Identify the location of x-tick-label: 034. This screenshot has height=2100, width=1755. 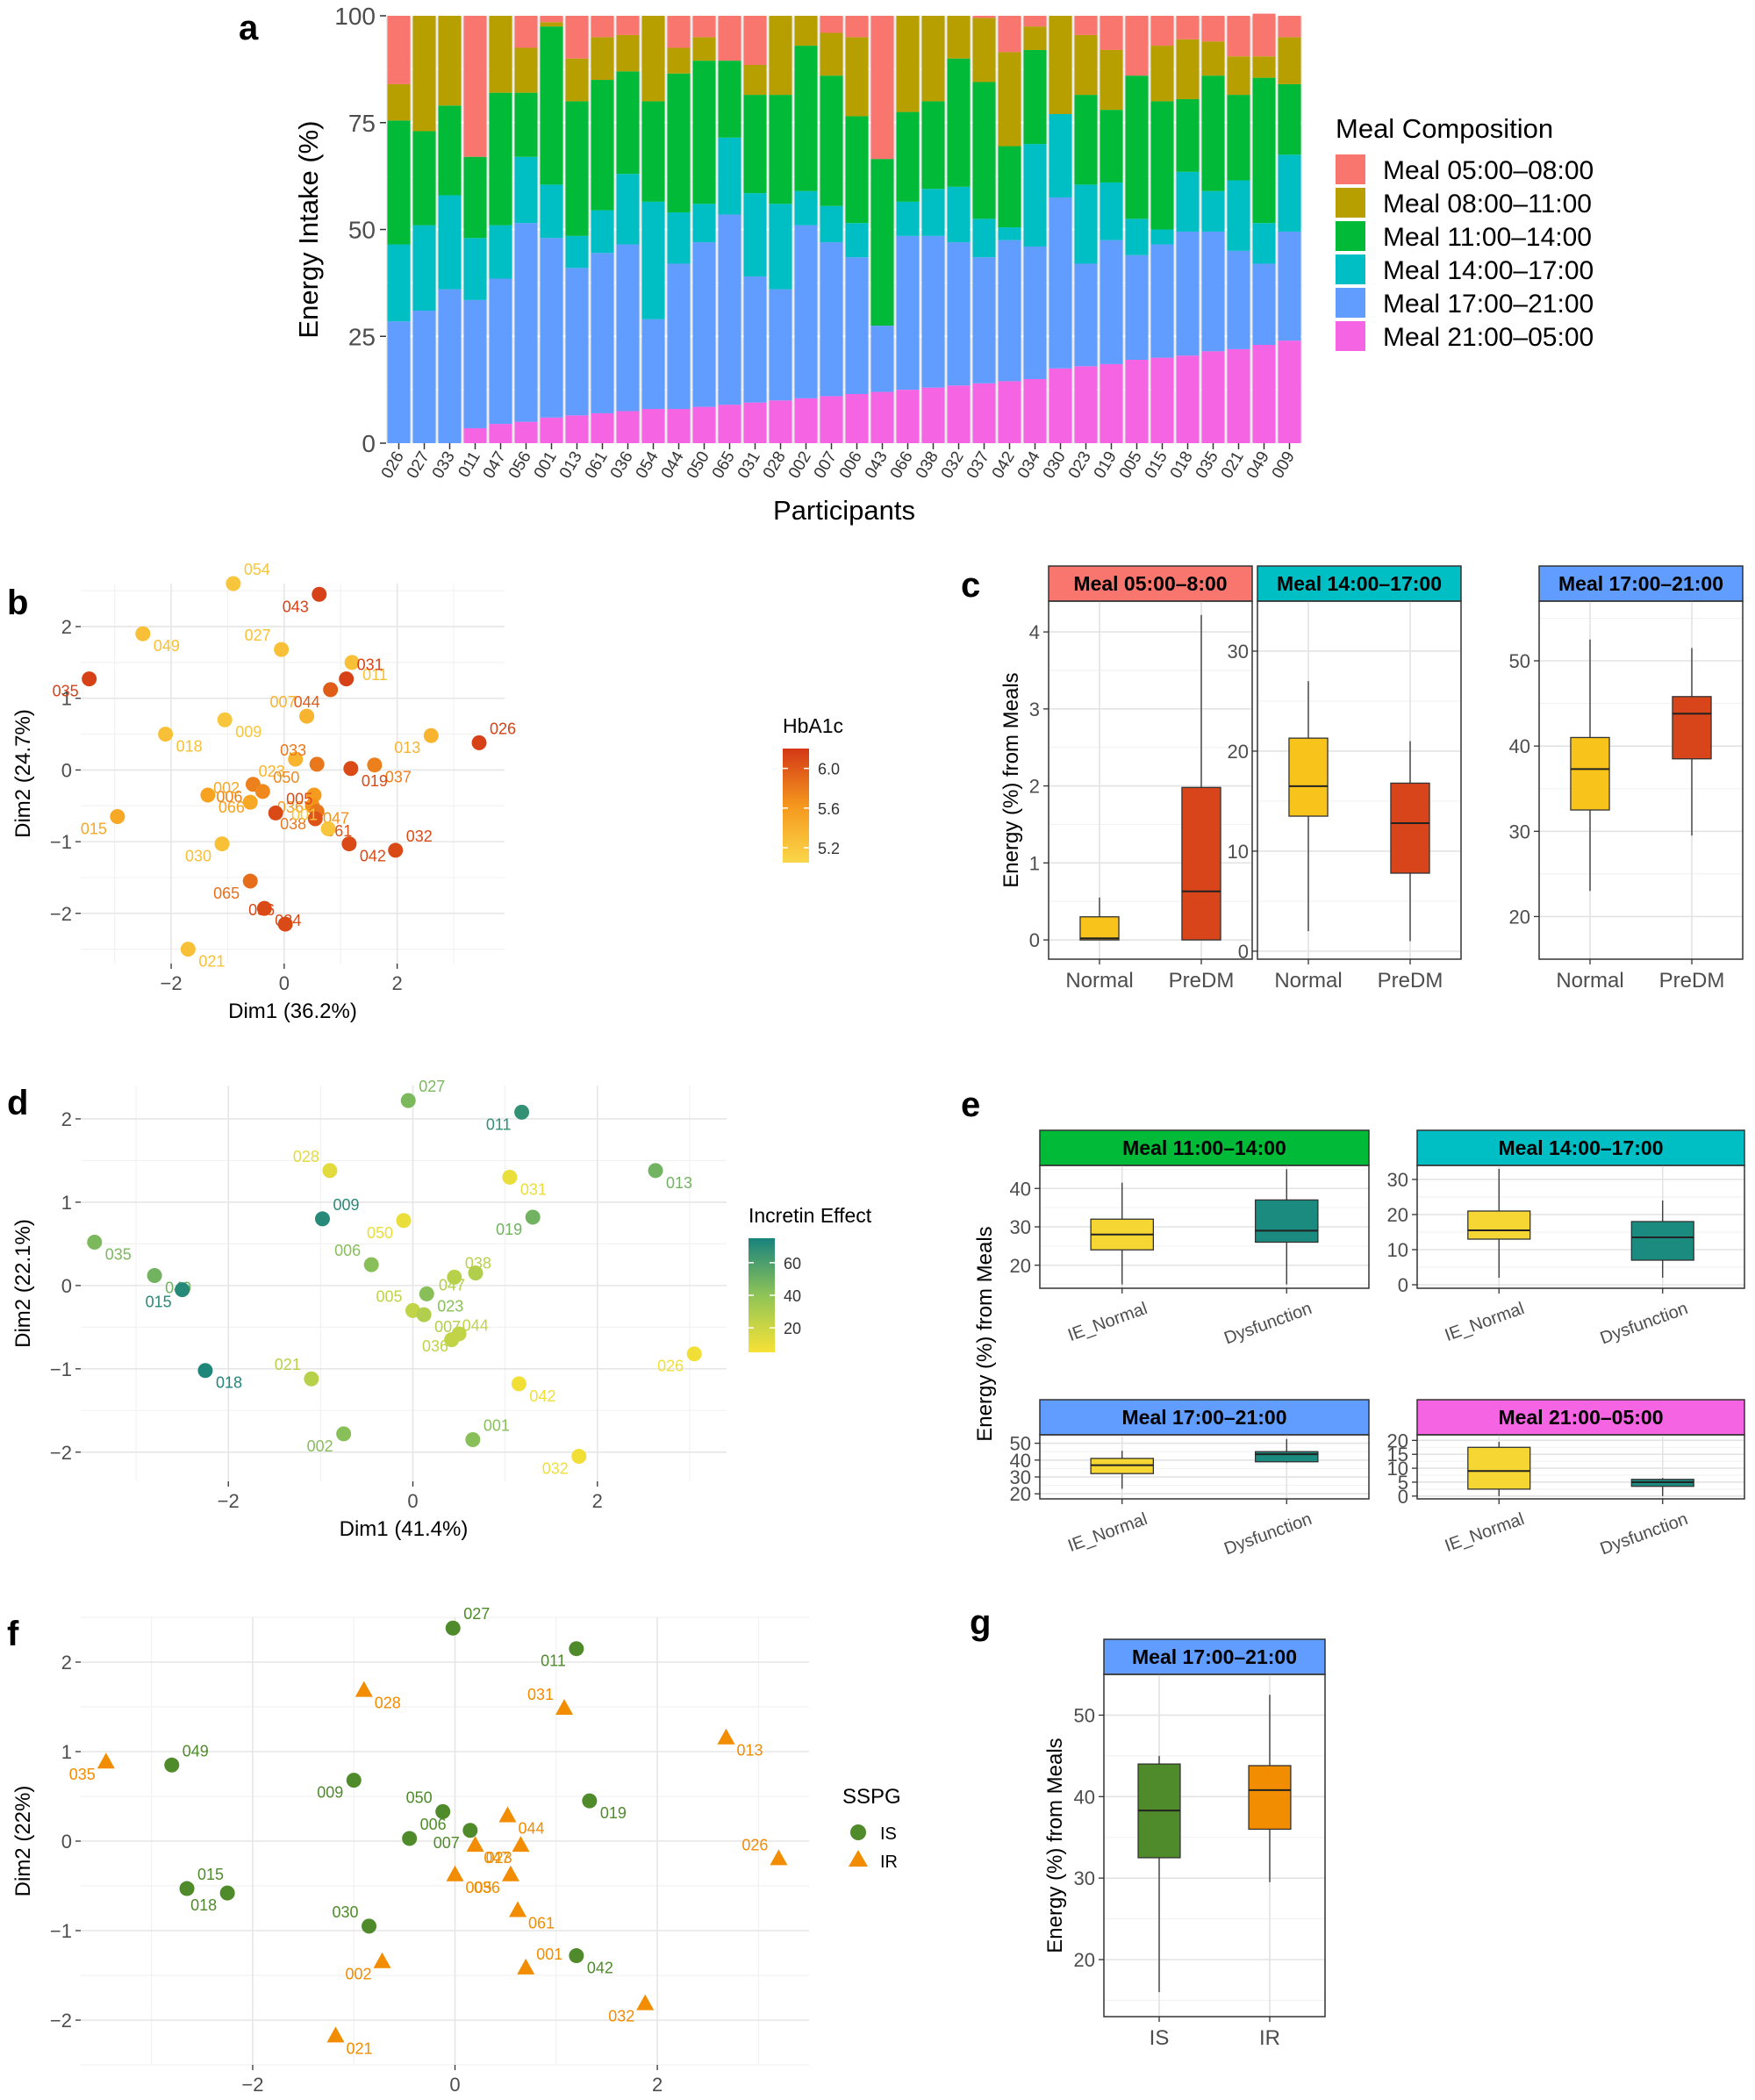
(1029, 465).